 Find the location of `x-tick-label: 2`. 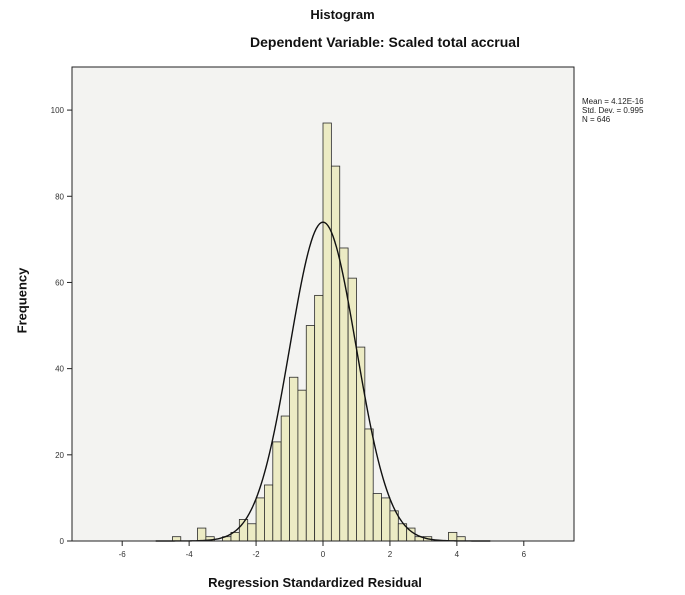

x-tick-label: 2 is located at coordinates (390, 554).